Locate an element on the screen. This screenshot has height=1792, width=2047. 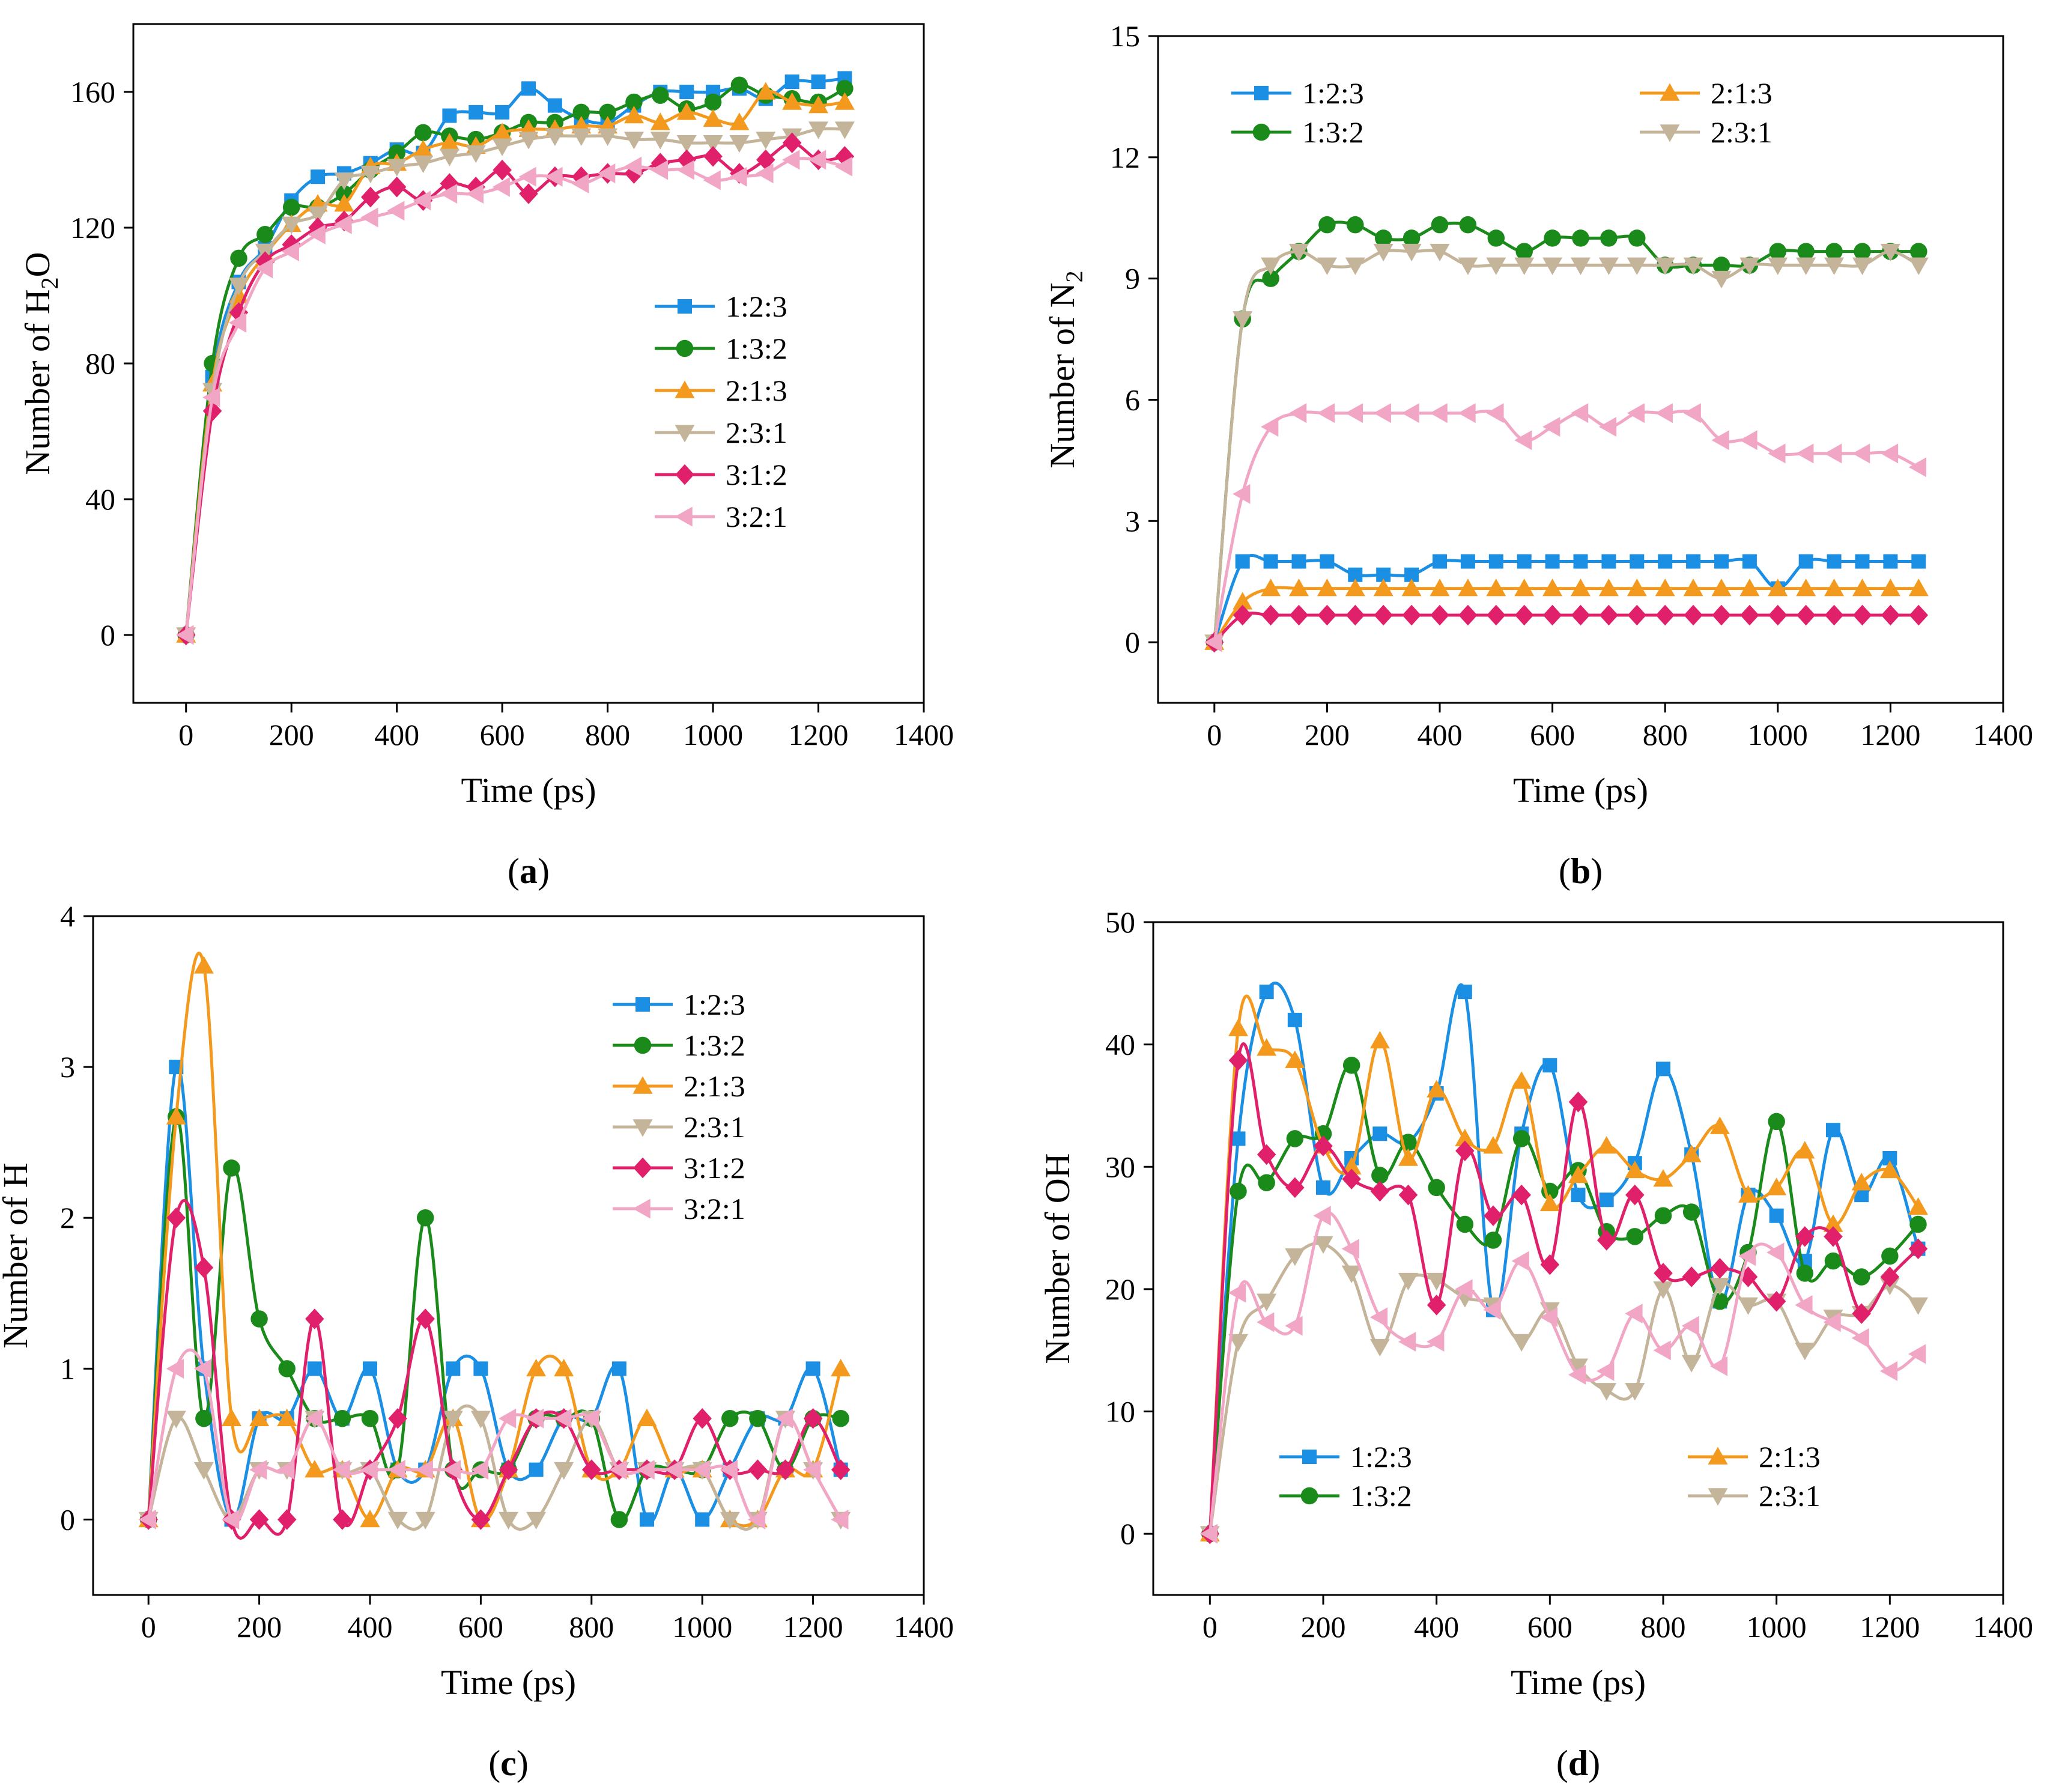
legend-marker-d is located at coordinates (1718, 1456).